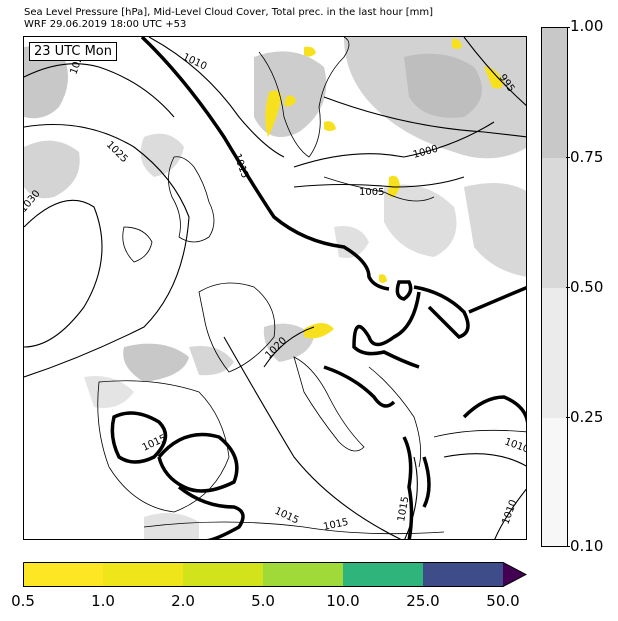 The image size is (618, 621). What do you see at coordinates (137, 244) in the screenshot?
I see `coastline-ireland` at bounding box center [137, 244].